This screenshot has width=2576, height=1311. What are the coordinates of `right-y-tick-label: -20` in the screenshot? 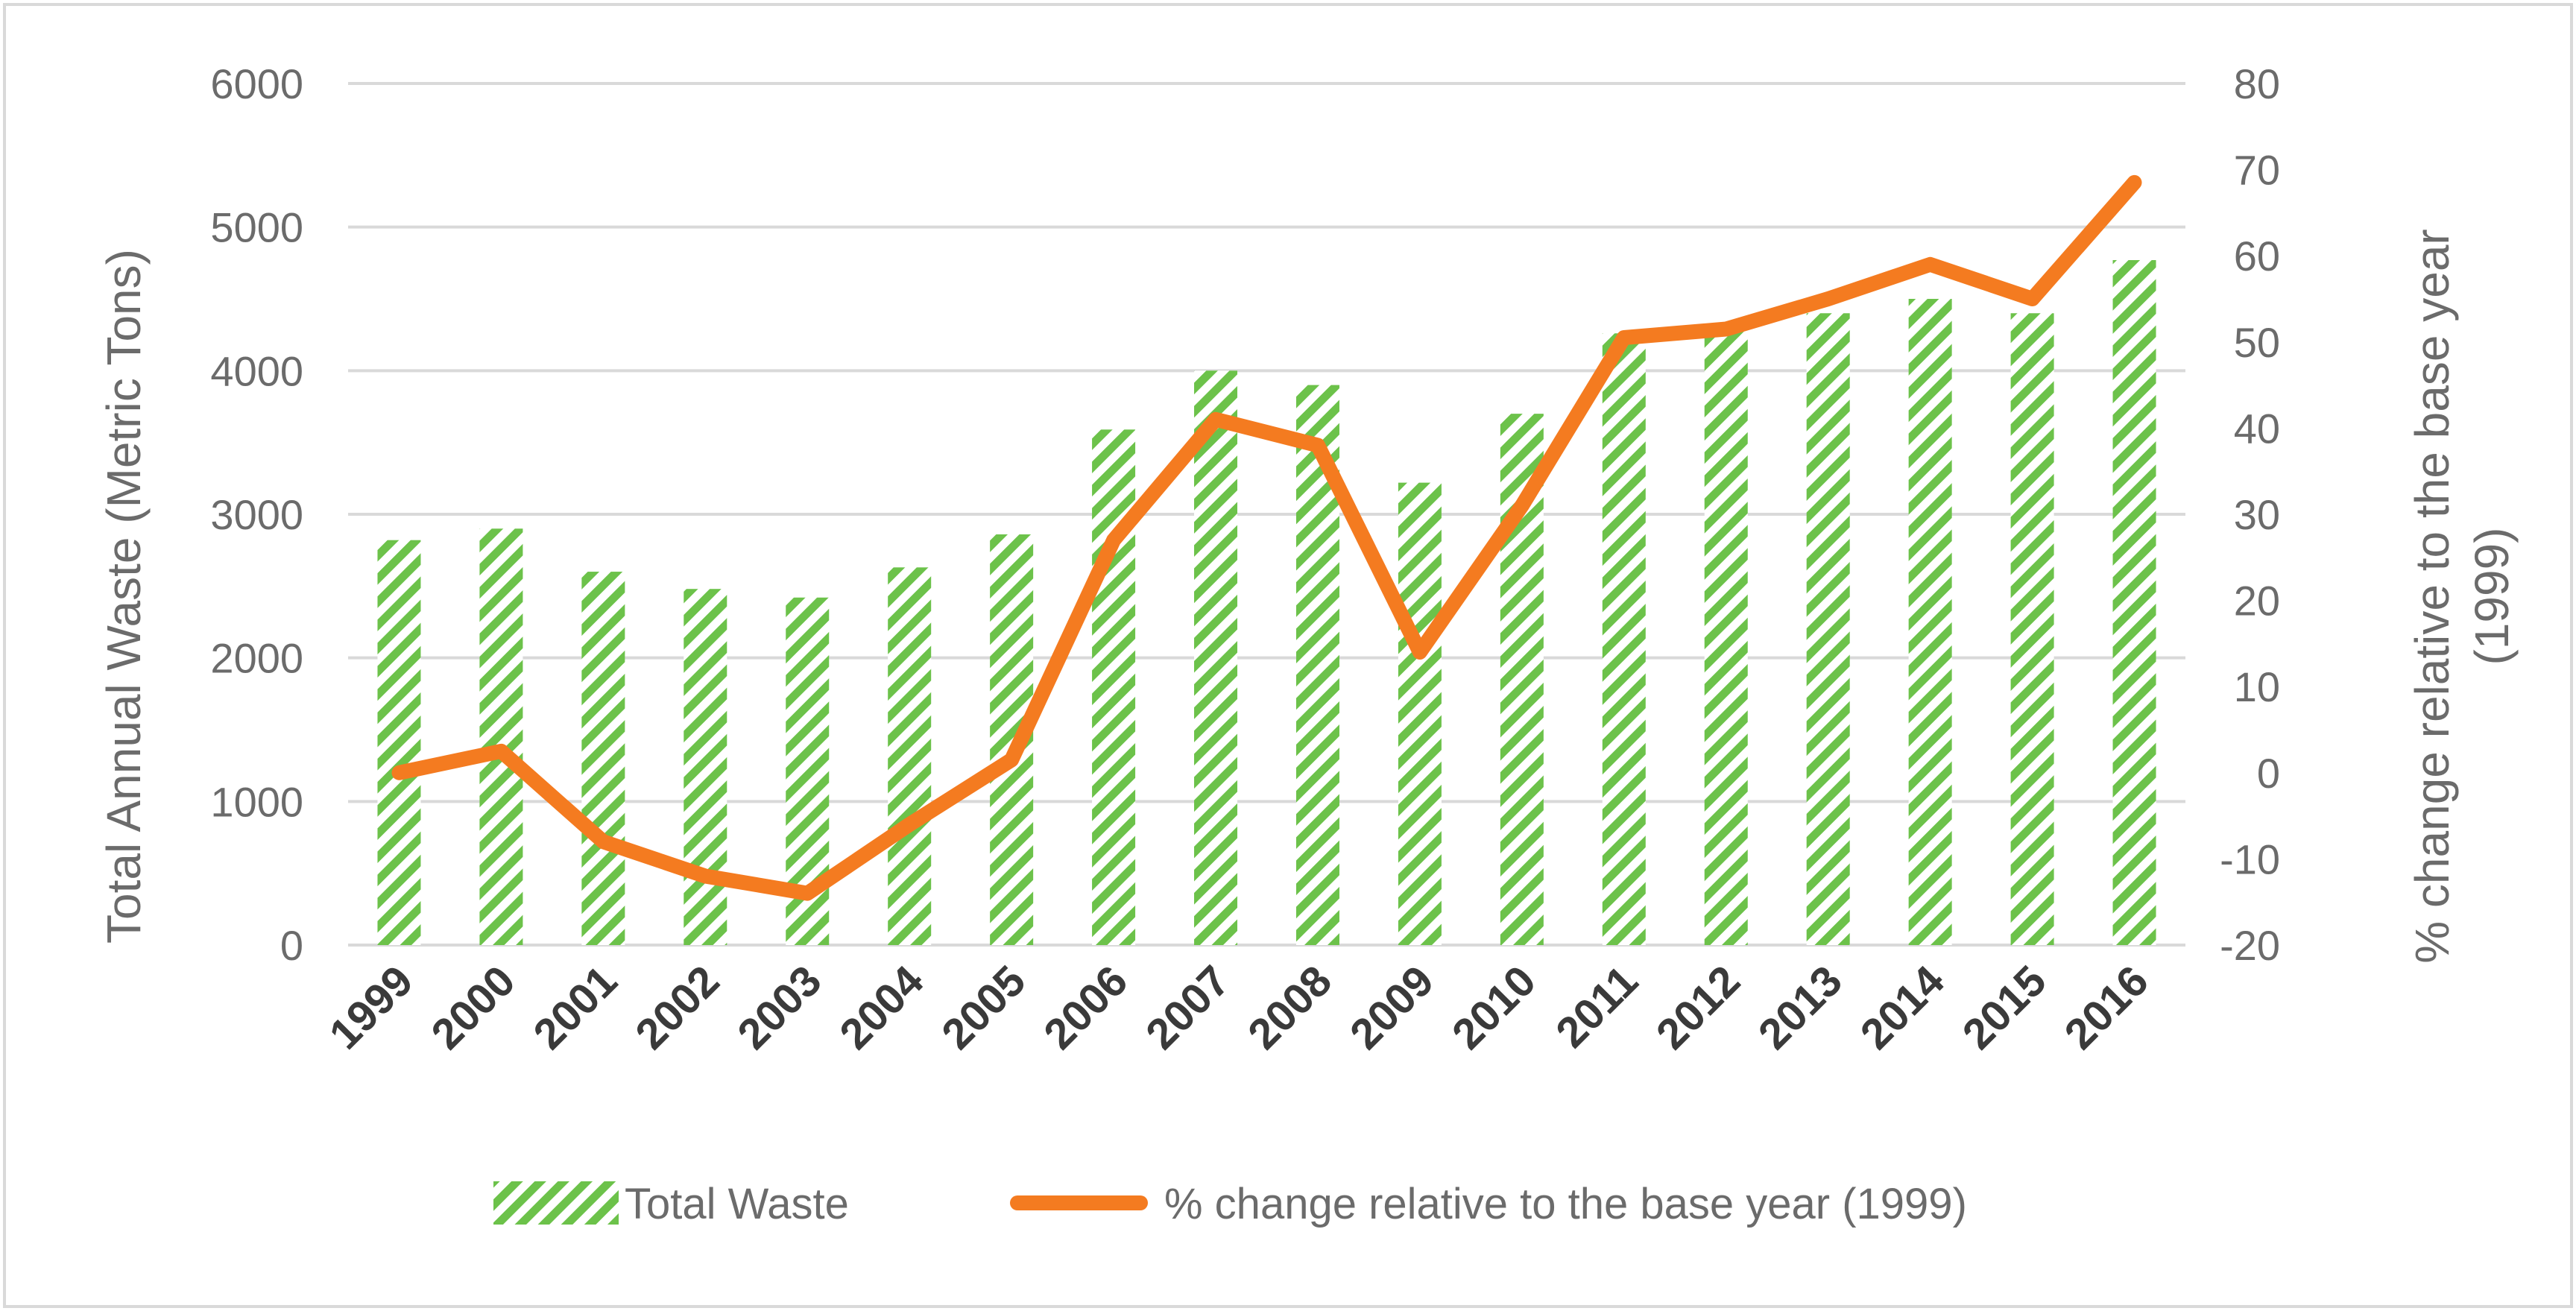 It's located at (2250, 945).